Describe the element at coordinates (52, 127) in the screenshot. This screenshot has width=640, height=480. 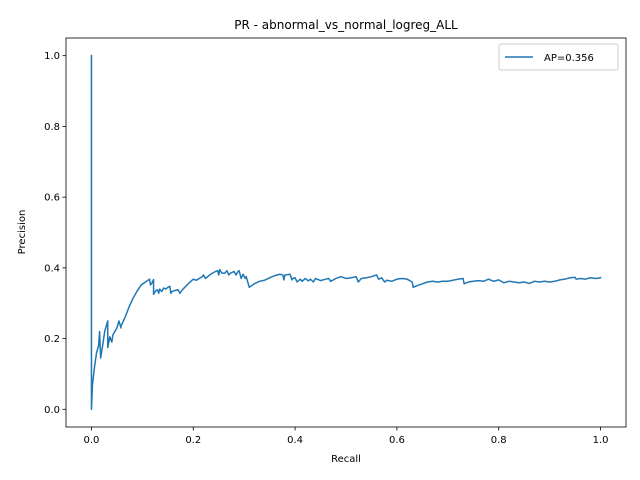
I see `y-tick-label: 0.8` at that location.